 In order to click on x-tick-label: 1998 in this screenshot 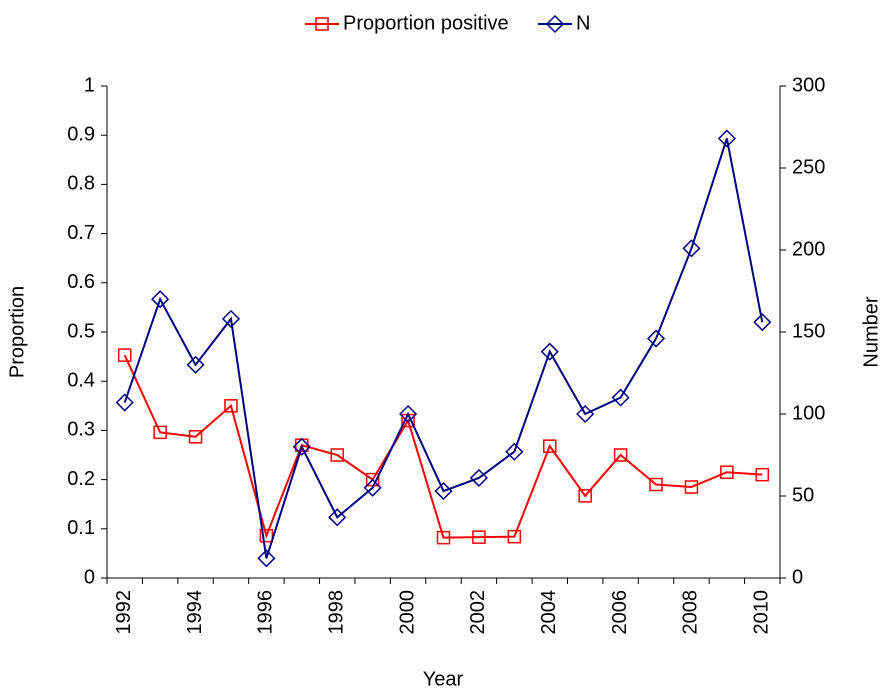, I will do `click(337, 612)`.